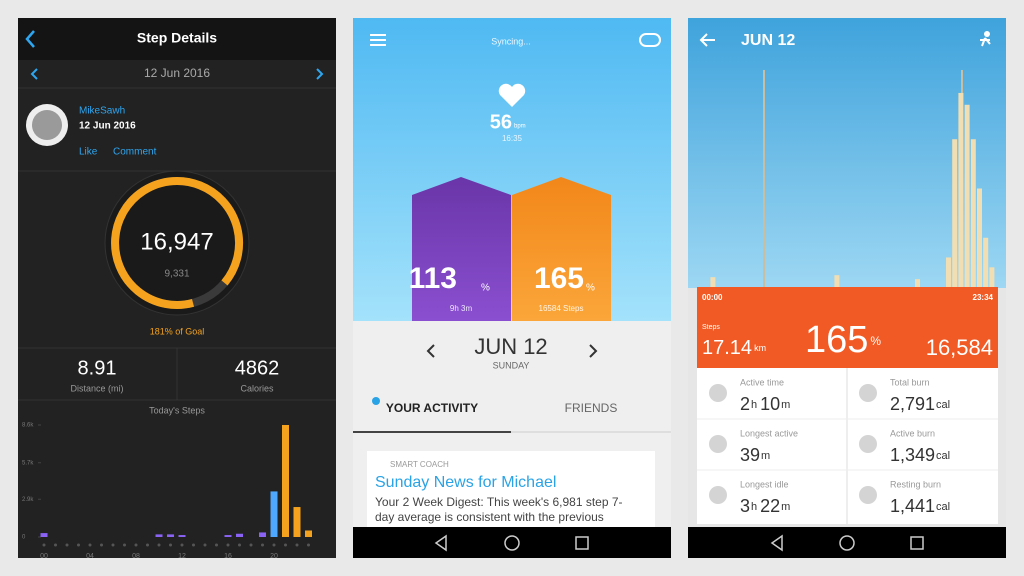  I want to click on stat-value: 1,349cal, so click(920, 455).